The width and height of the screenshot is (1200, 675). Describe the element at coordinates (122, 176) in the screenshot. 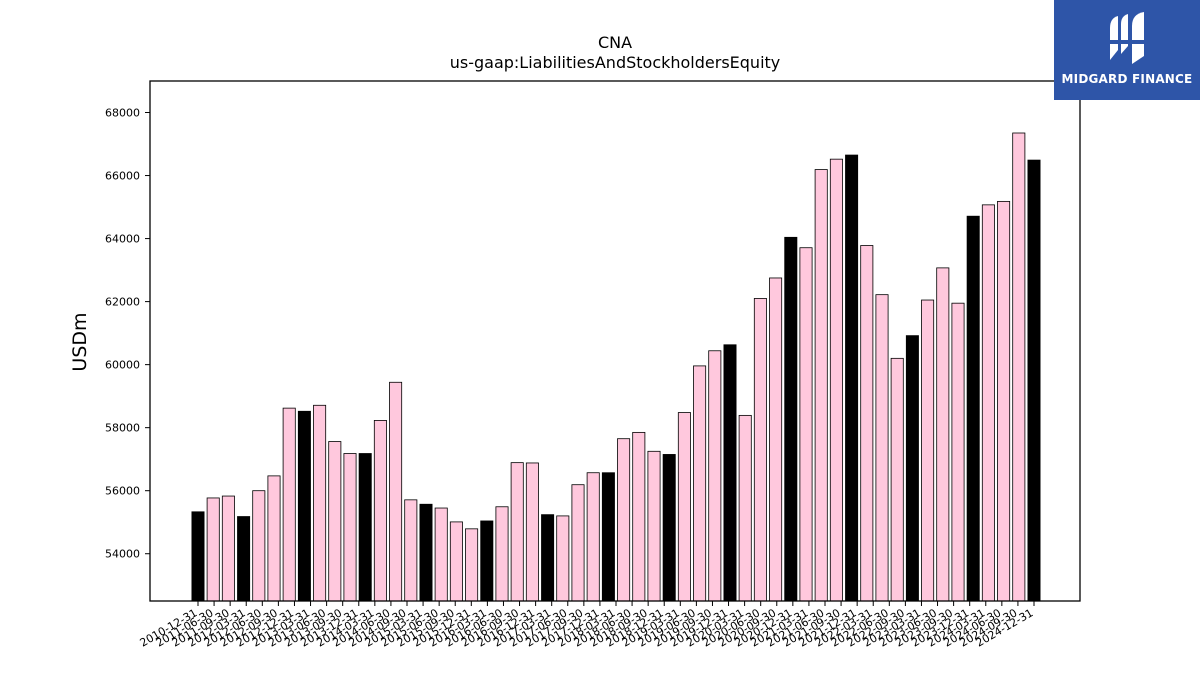

I see `y-tick-label: 66000` at that location.